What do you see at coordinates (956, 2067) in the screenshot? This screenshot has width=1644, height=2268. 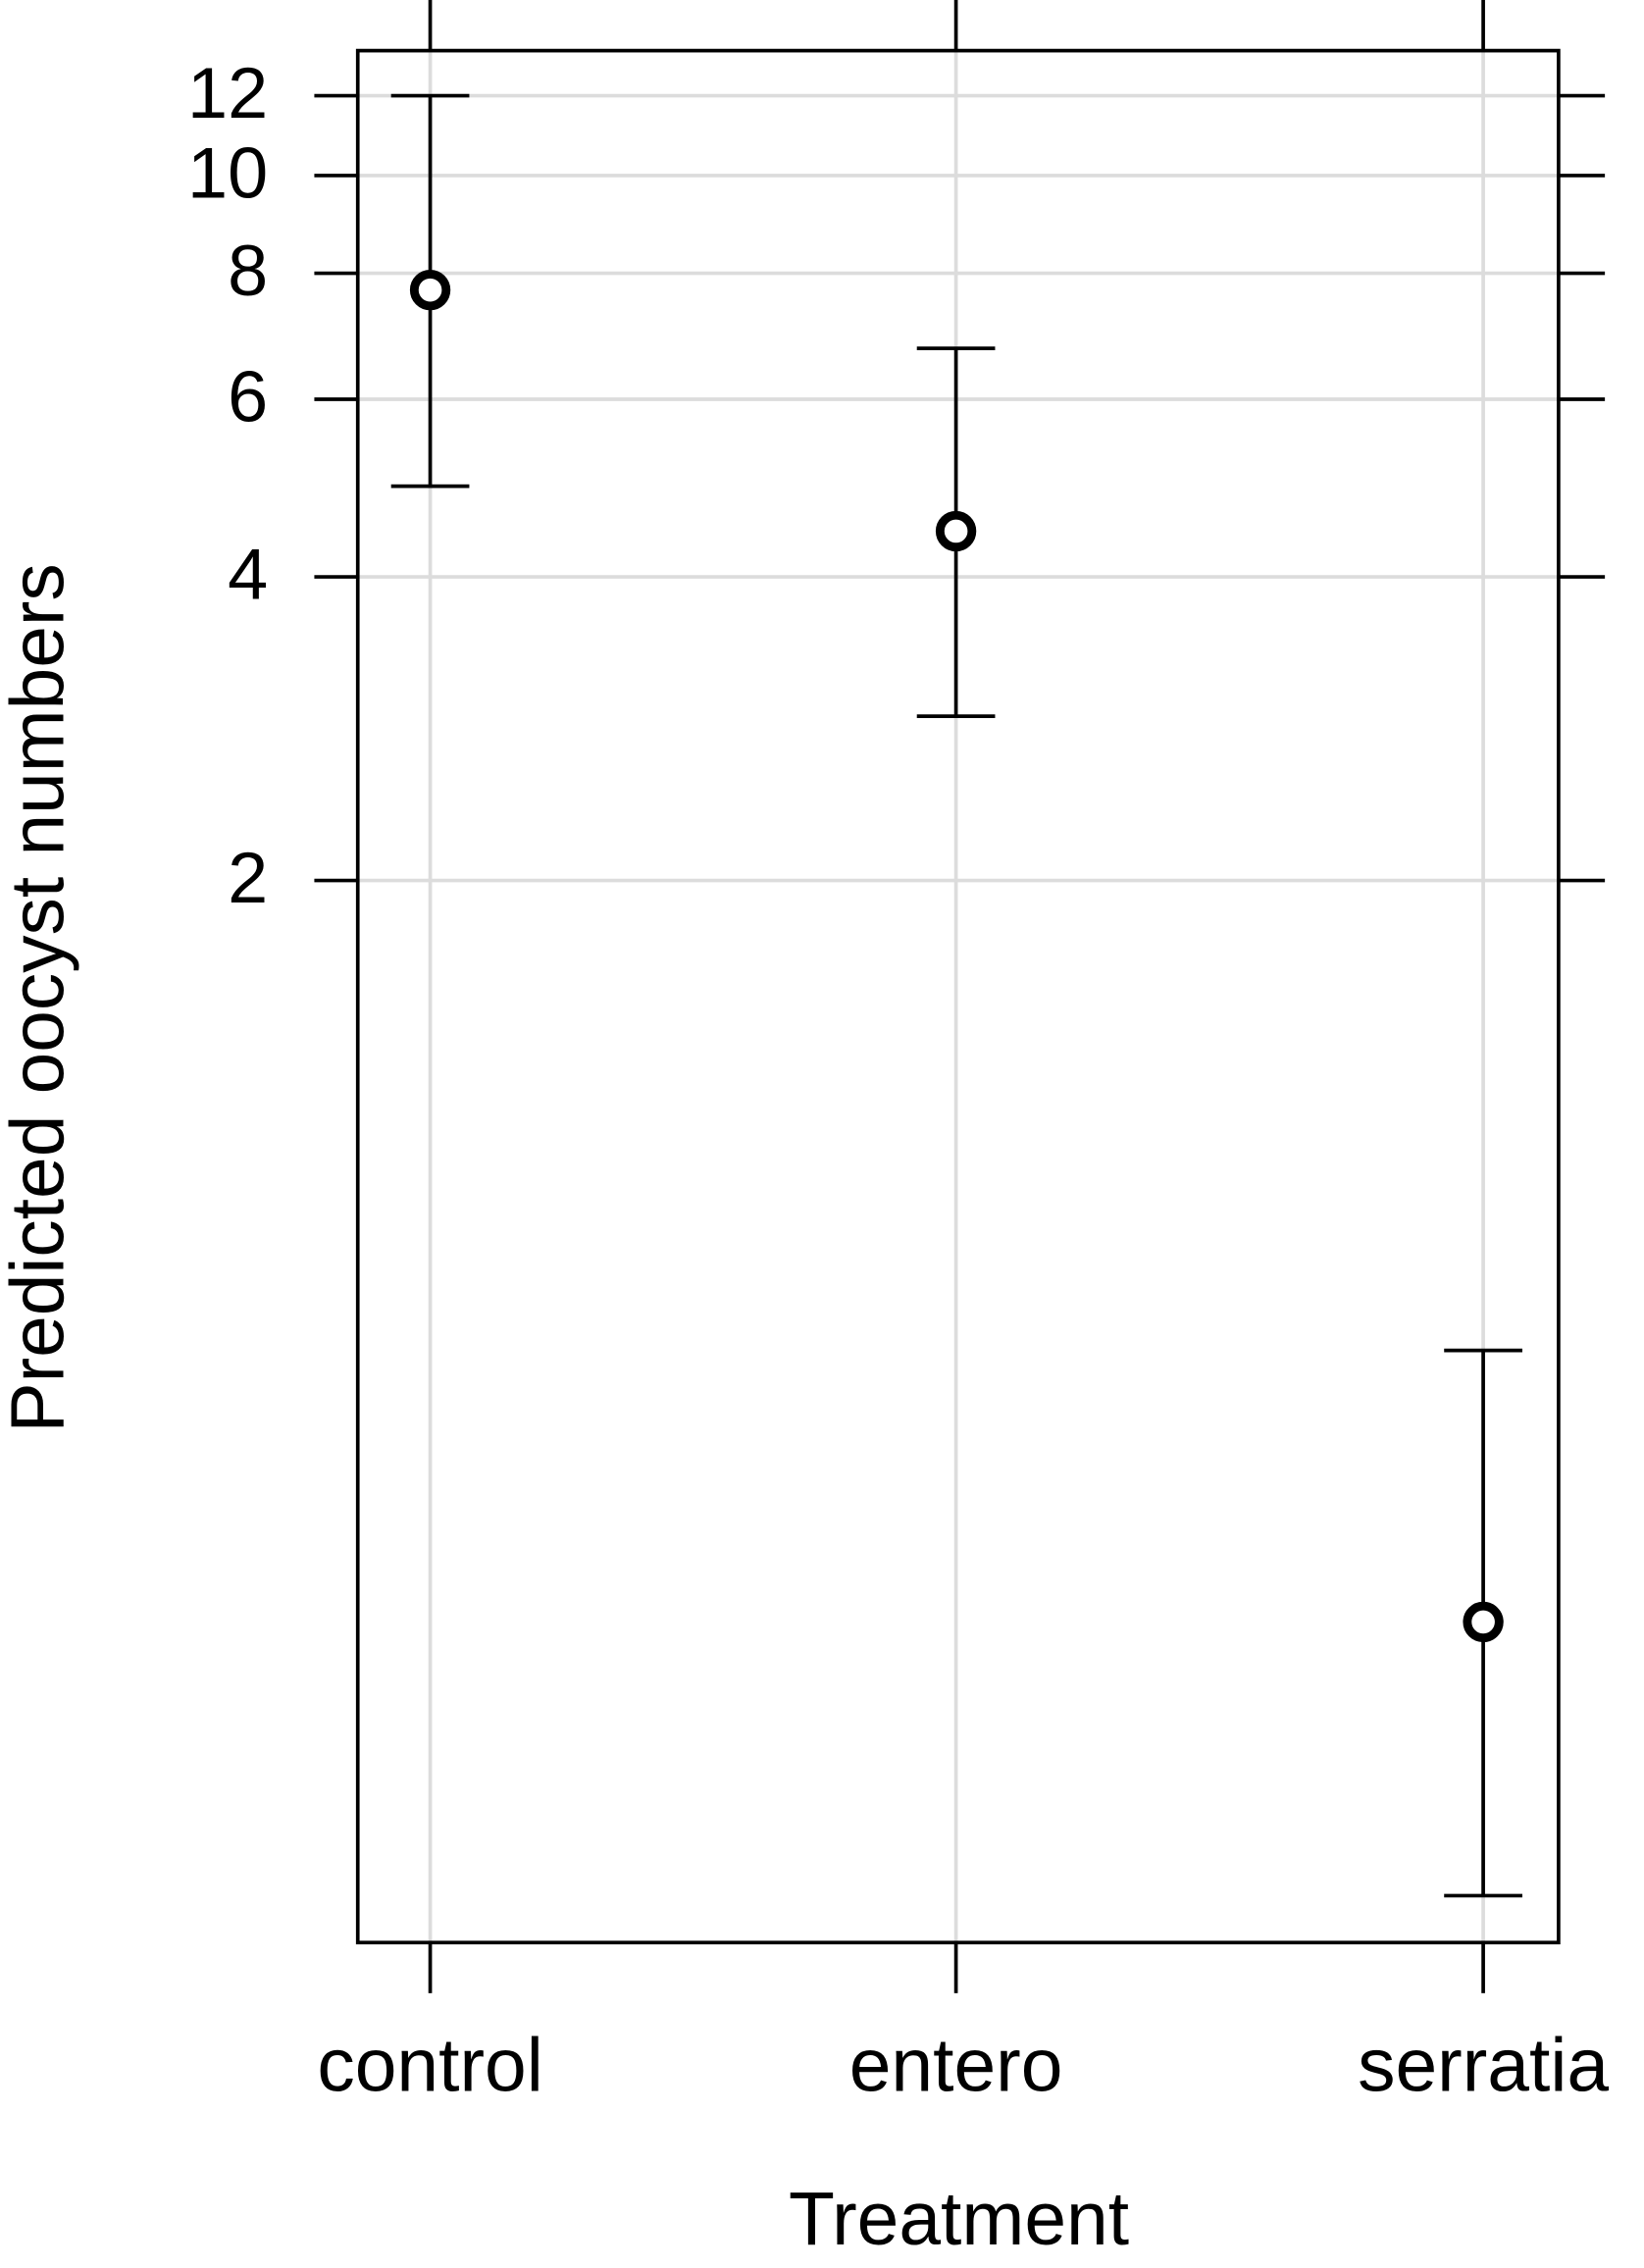 I see `x-tick-label: entero` at bounding box center [956, 2067].